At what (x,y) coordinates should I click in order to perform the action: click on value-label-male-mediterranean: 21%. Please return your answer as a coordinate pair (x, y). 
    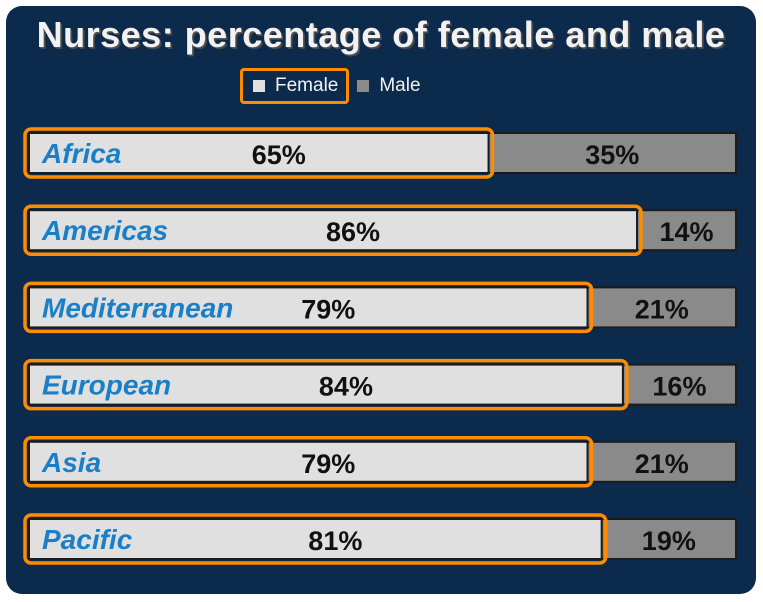
    Looking at the image, I should click on (662, 309).